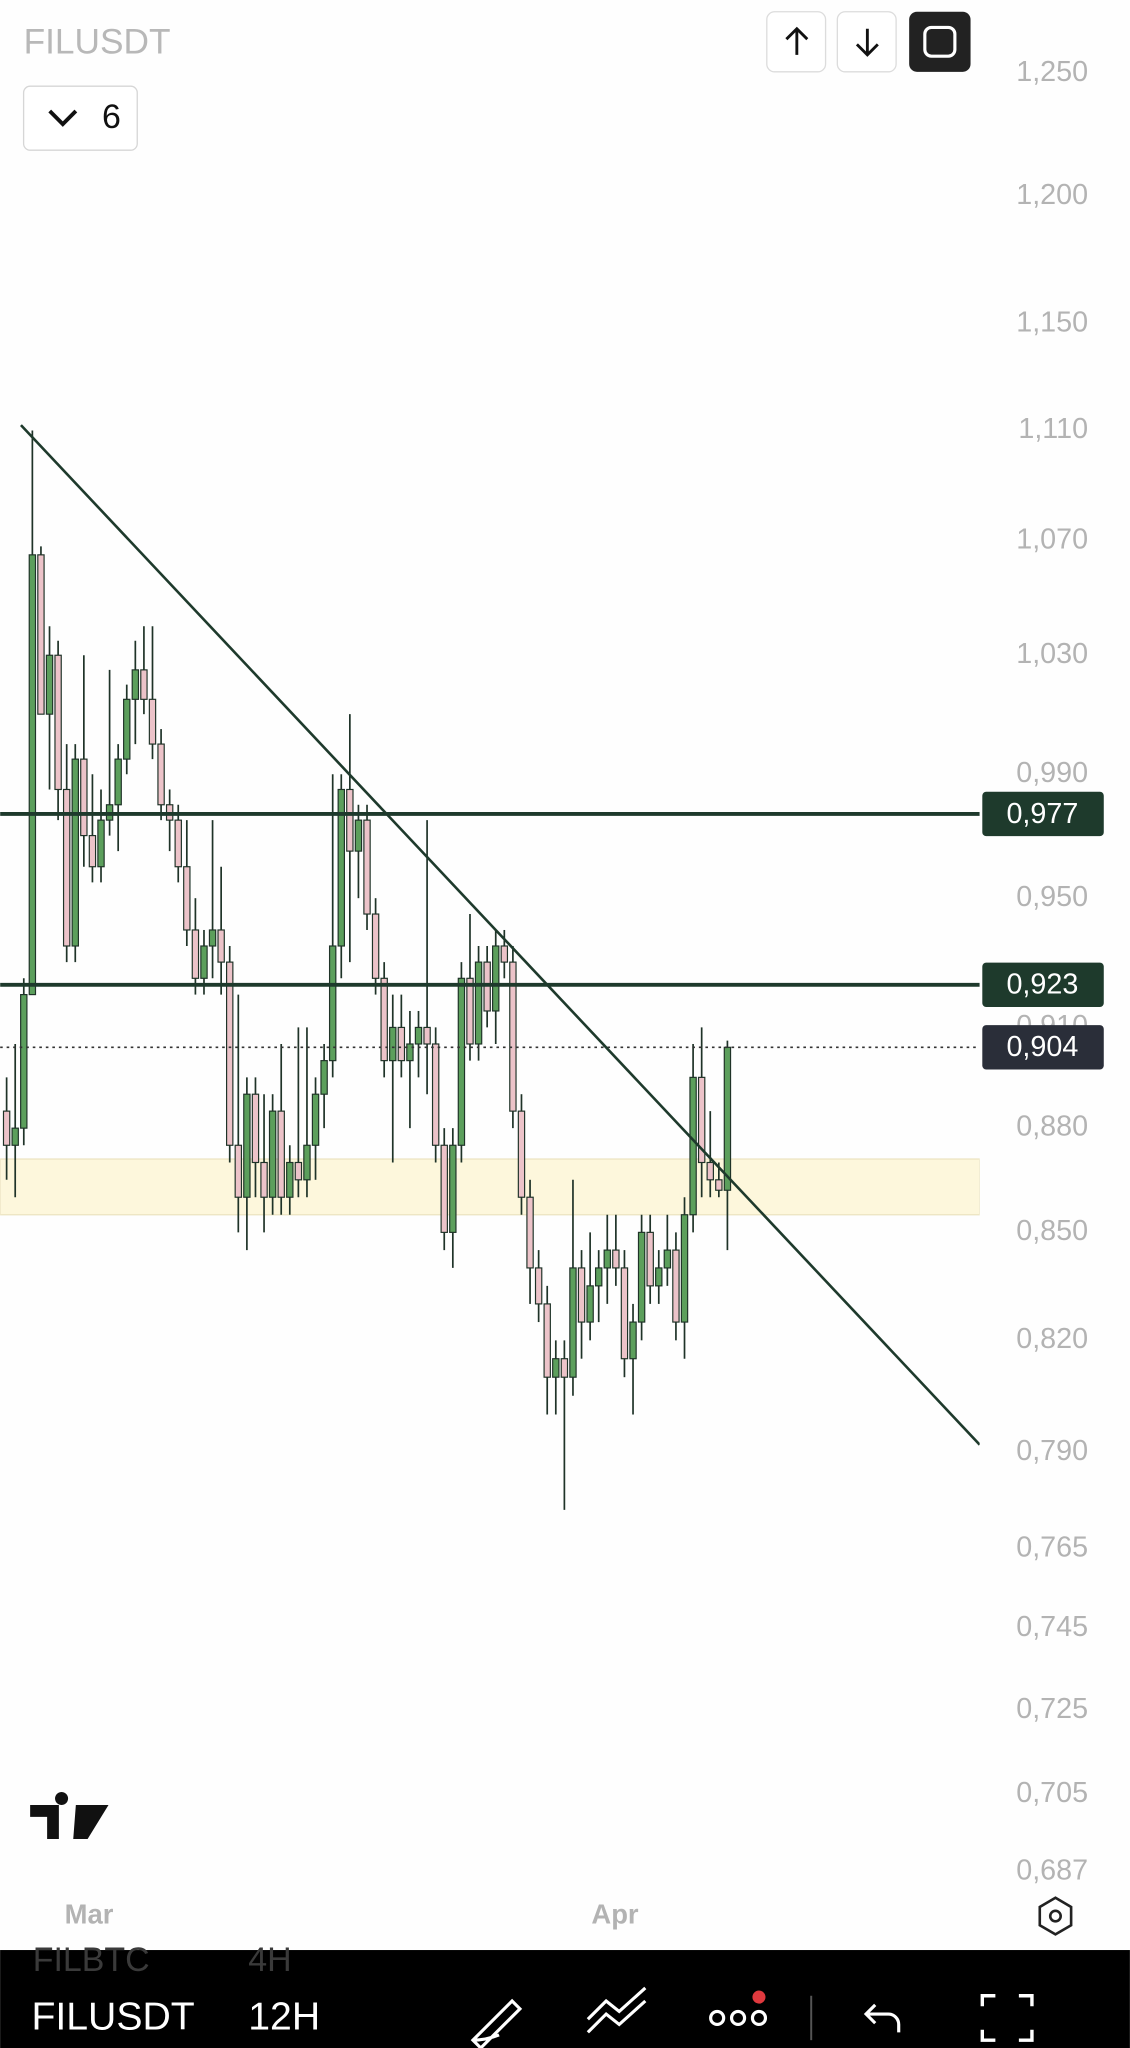 This screenshot has height=2048, width=1130. What do you see at coordinates (1052, 195) in the screenshot?
I see `y-tick-label: 1,200` at bounding box center [1052, 195].